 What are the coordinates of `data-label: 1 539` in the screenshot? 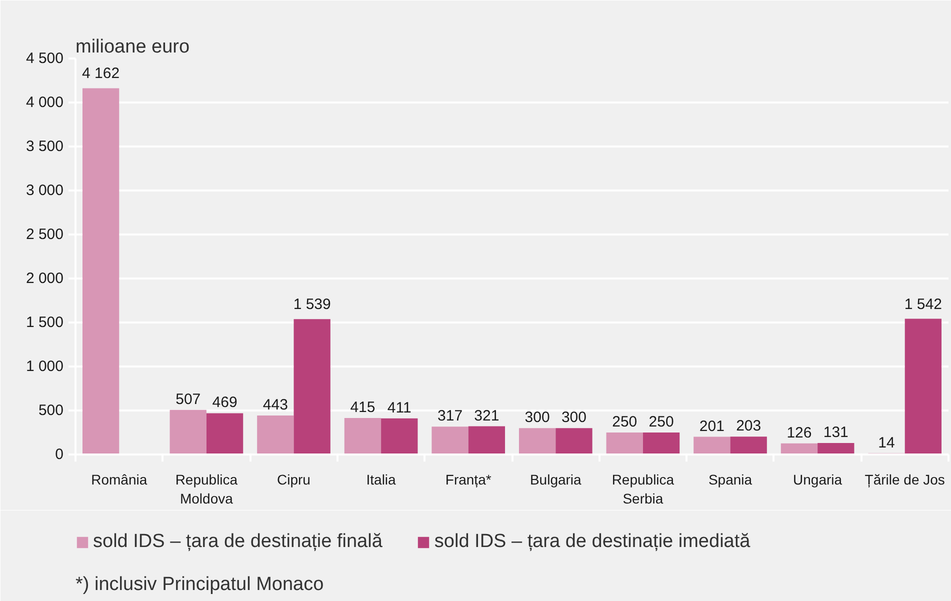 It's located at (312, 305).